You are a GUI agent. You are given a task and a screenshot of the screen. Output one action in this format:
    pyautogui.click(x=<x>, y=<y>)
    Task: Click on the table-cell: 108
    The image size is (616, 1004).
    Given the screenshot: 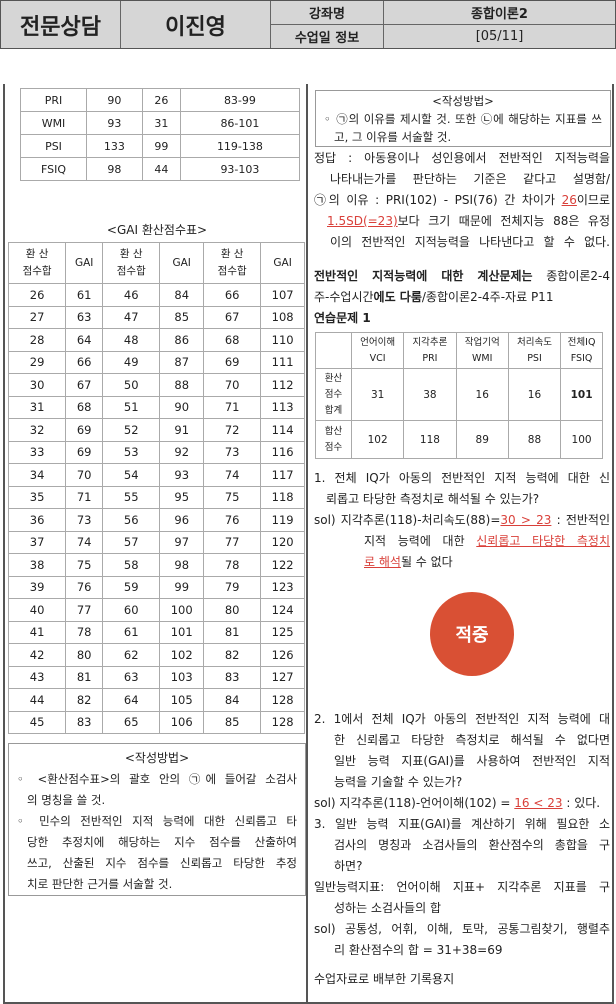 What is the action you would take?
    pyautogui.click(x=282, y=317)
    